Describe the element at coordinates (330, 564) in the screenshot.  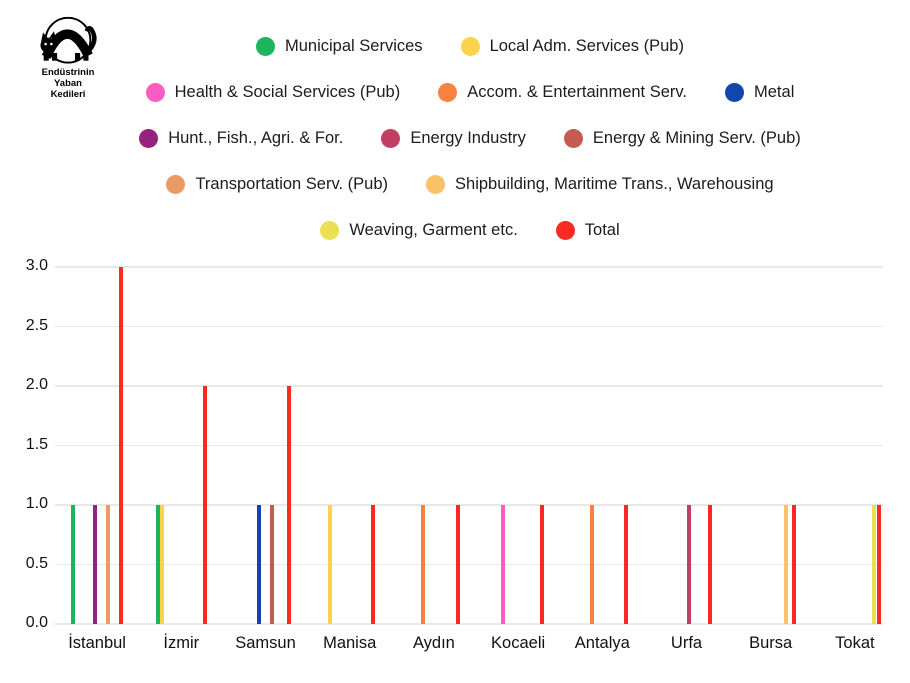
I see `bar-local-adm-services-pub-manisa` at that location.